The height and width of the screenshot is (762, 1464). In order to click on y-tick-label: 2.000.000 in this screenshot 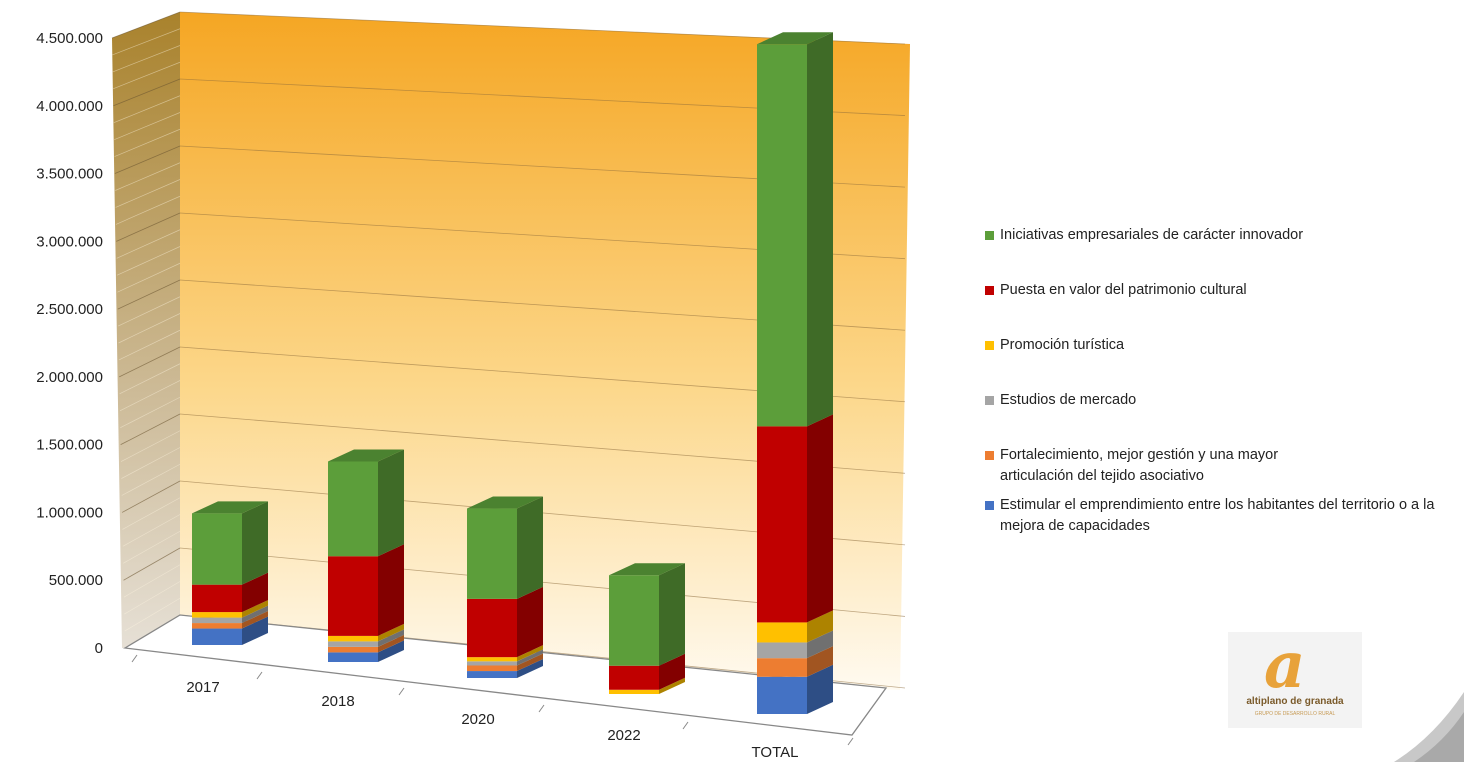, I will do `click(69, 377)`.